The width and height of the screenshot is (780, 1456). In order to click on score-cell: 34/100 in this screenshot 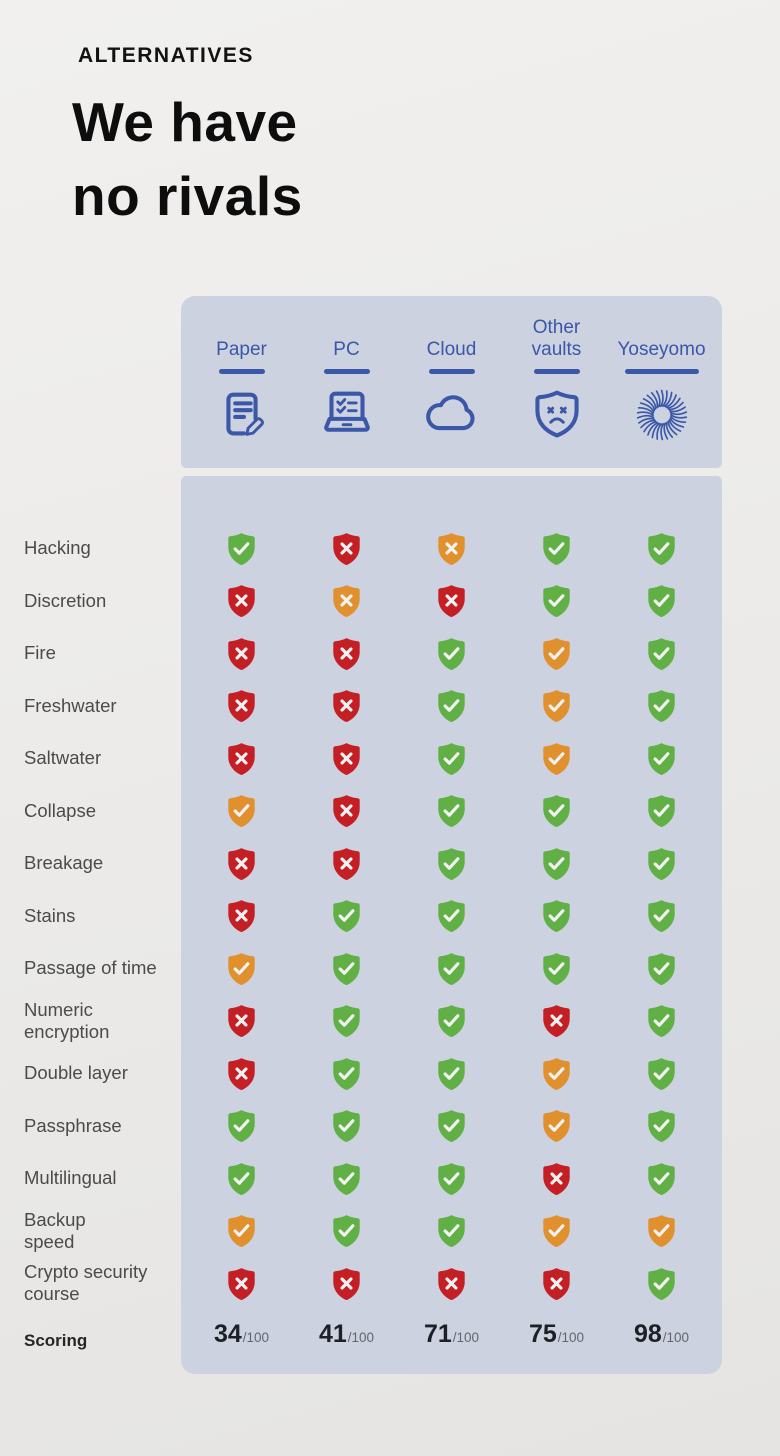, I will do `click(241, 1342)`.